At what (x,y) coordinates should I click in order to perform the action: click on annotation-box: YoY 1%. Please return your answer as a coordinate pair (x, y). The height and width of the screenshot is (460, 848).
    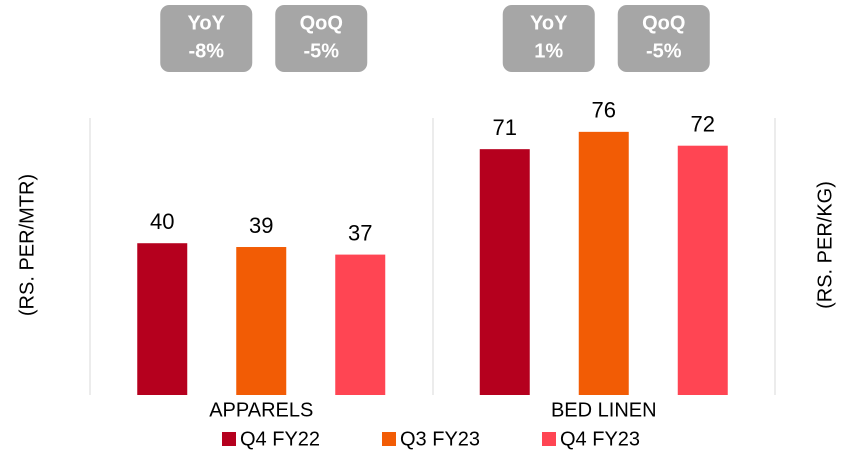
    Looking at the image, I should click on (548, 38).